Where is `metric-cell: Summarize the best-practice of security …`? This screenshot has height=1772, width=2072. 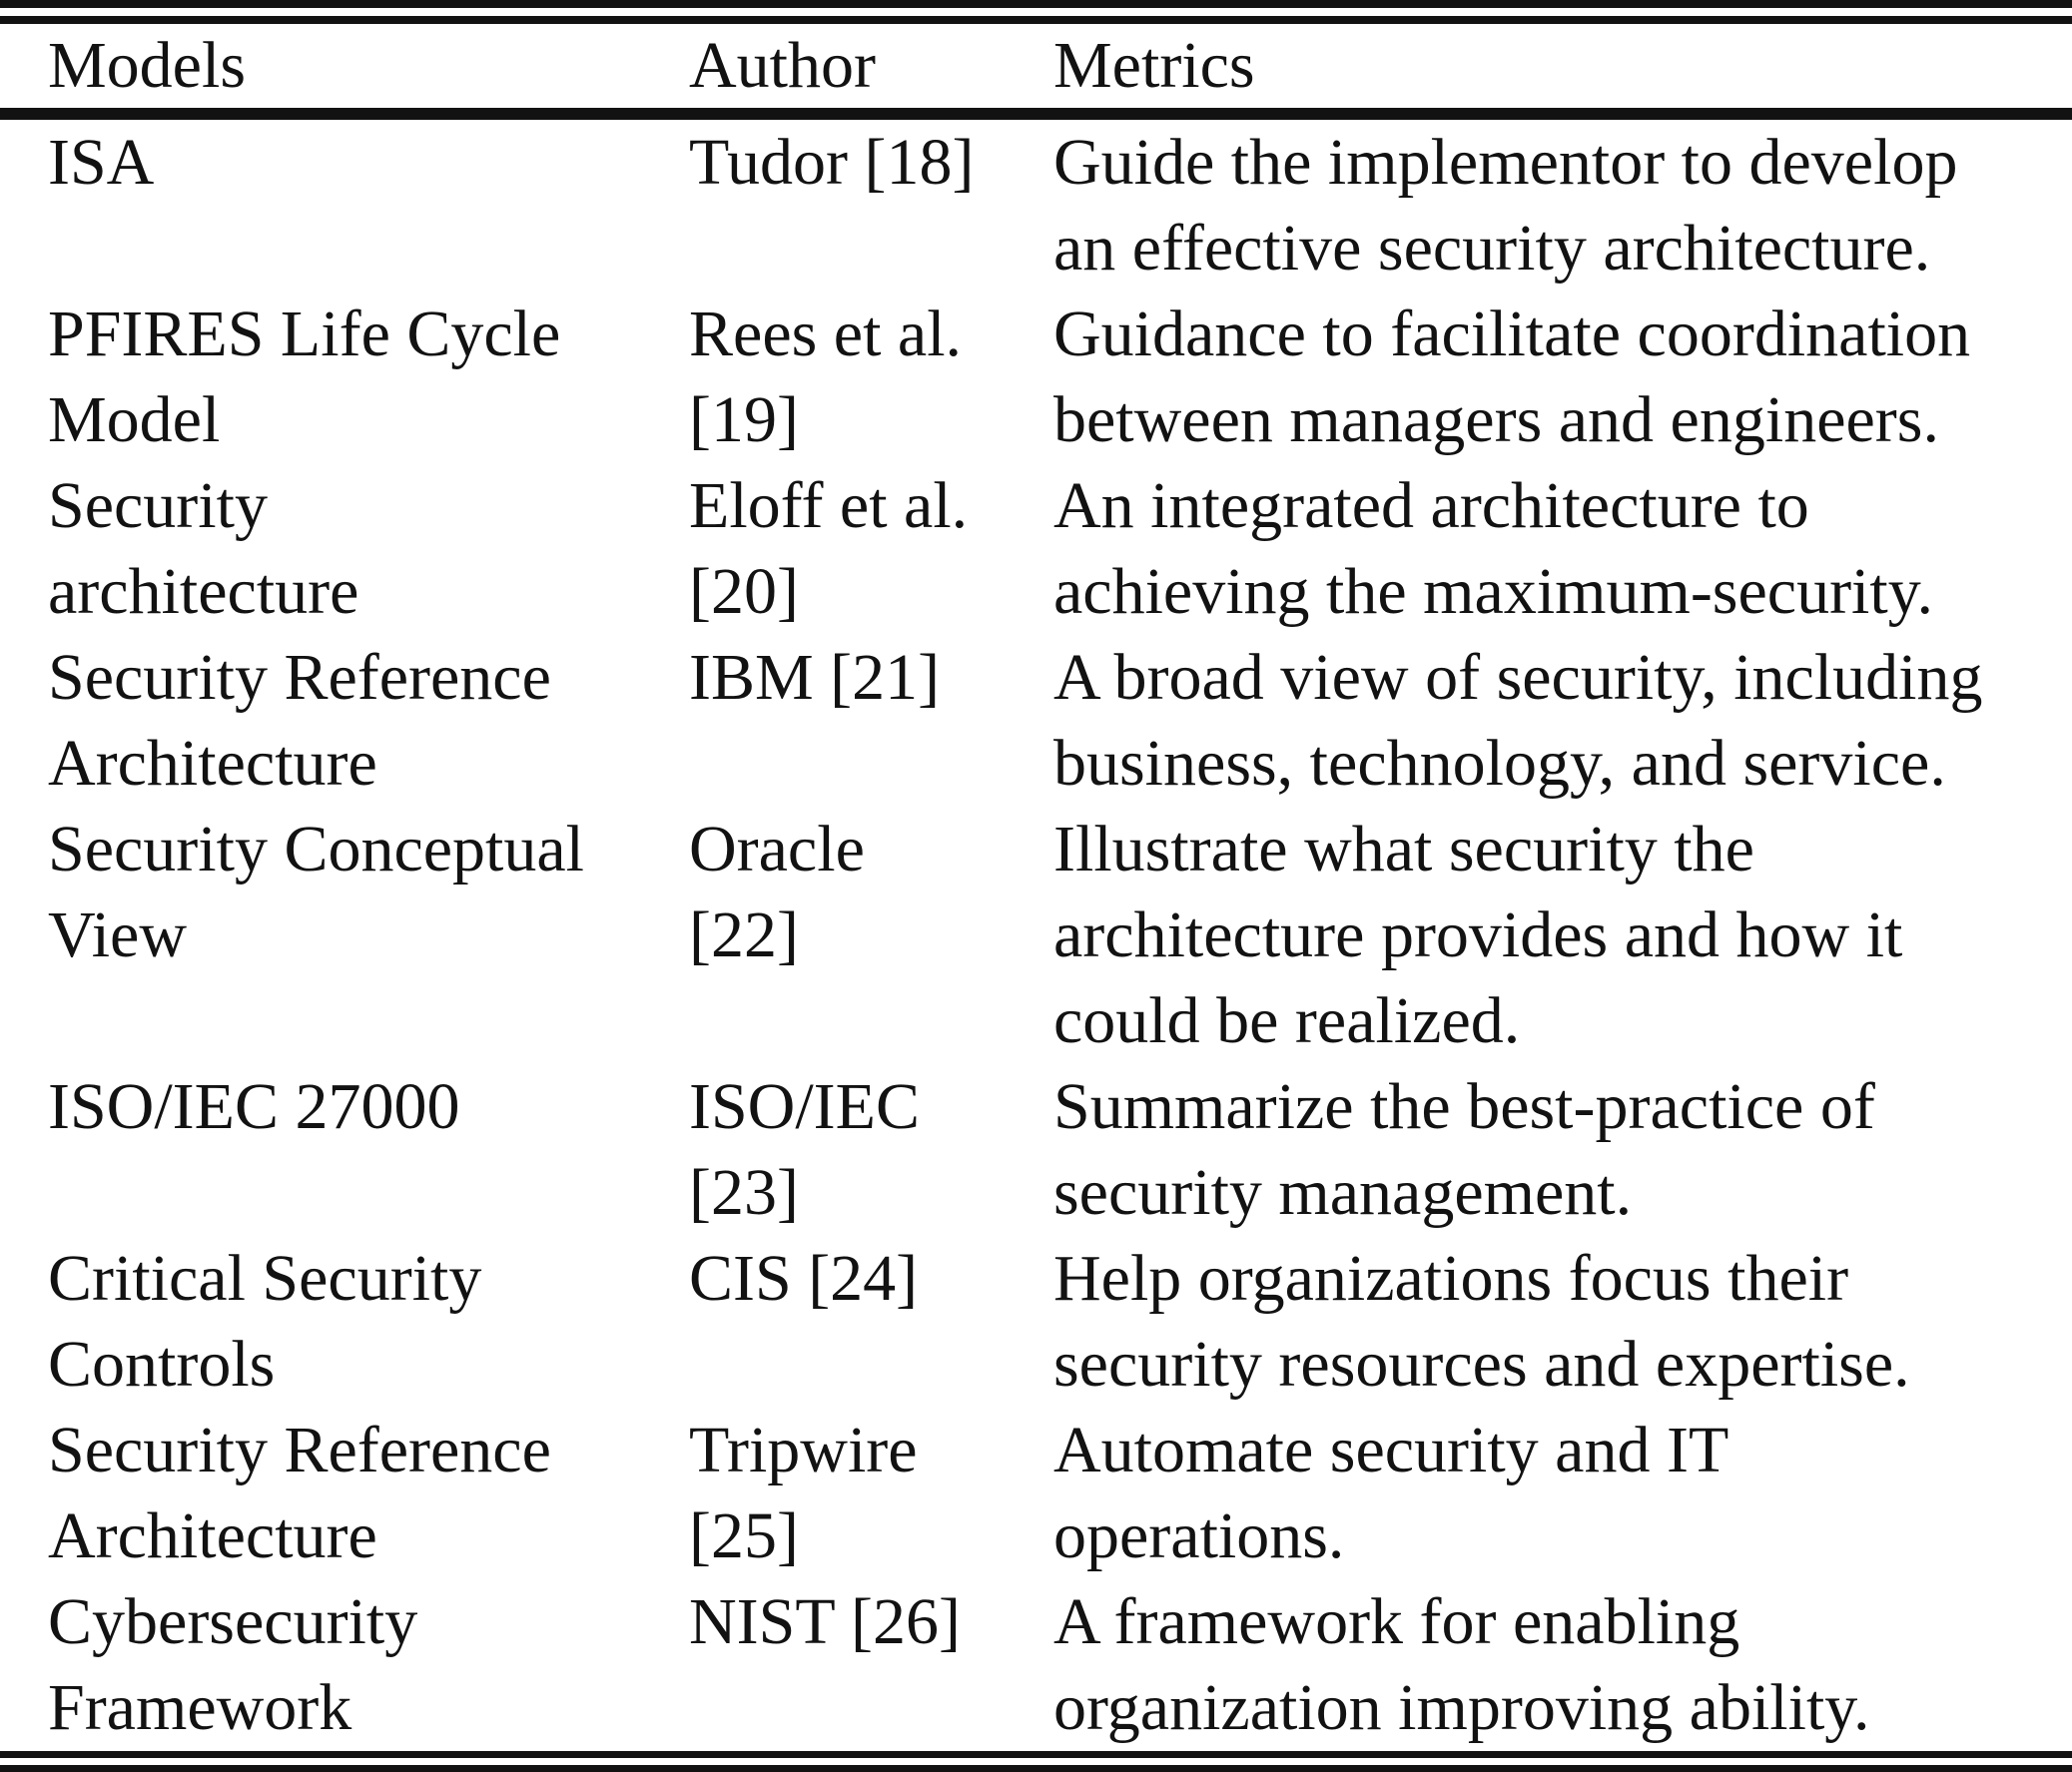 metric-cell: Summarize the best-practice of security … is located at coordinates (1464, 1149).